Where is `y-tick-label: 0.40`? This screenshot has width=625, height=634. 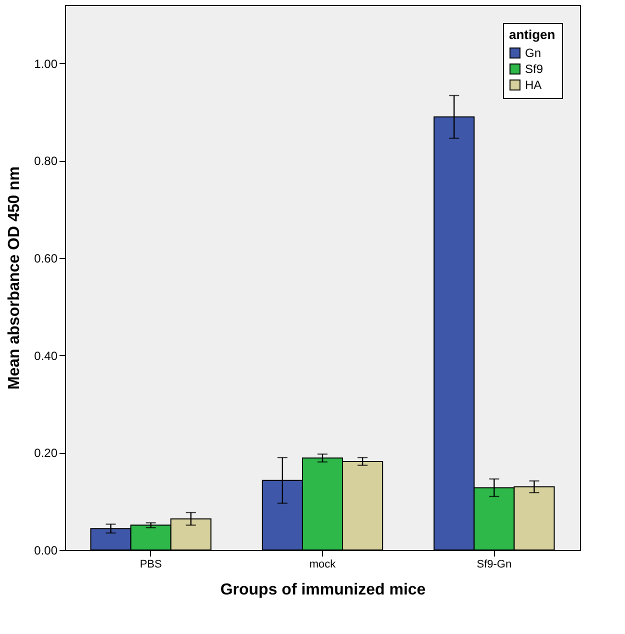
y-tick-label: 0.40 is located at coordinates (46, 355).